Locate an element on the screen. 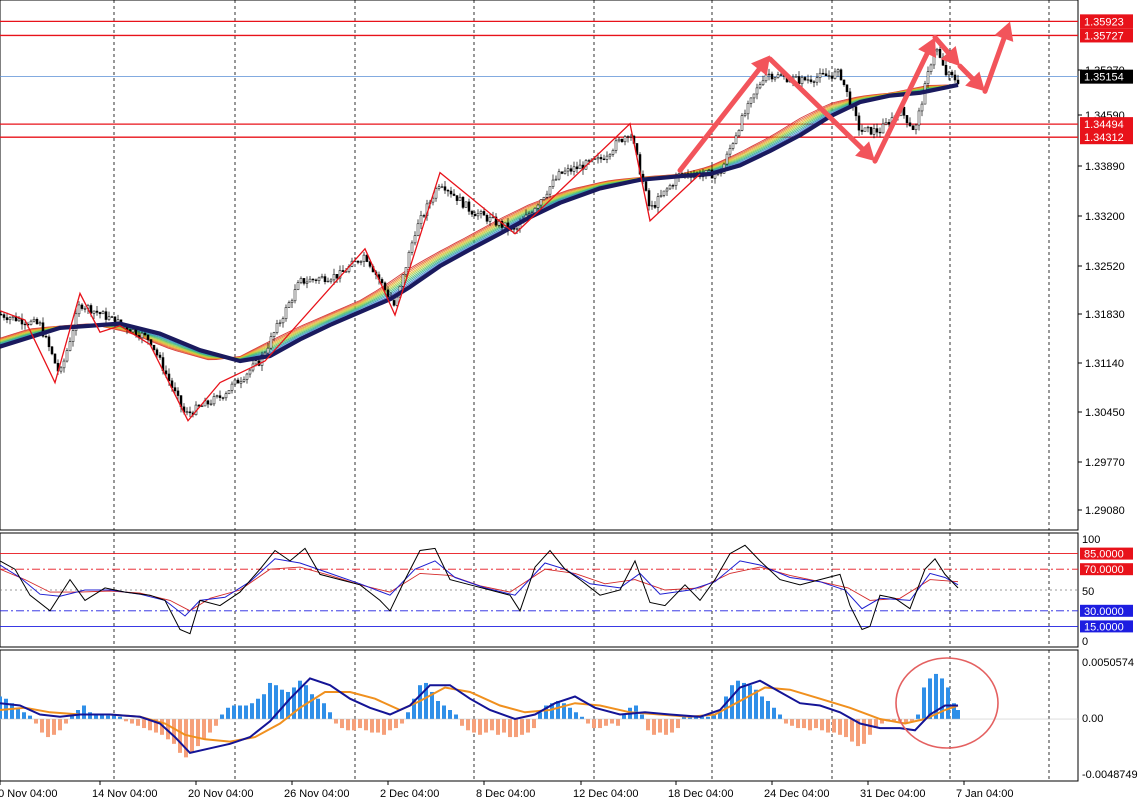 The image size is (1144, 800). oscillator-scale-label: 0 is located at coordinates (1085, 642).